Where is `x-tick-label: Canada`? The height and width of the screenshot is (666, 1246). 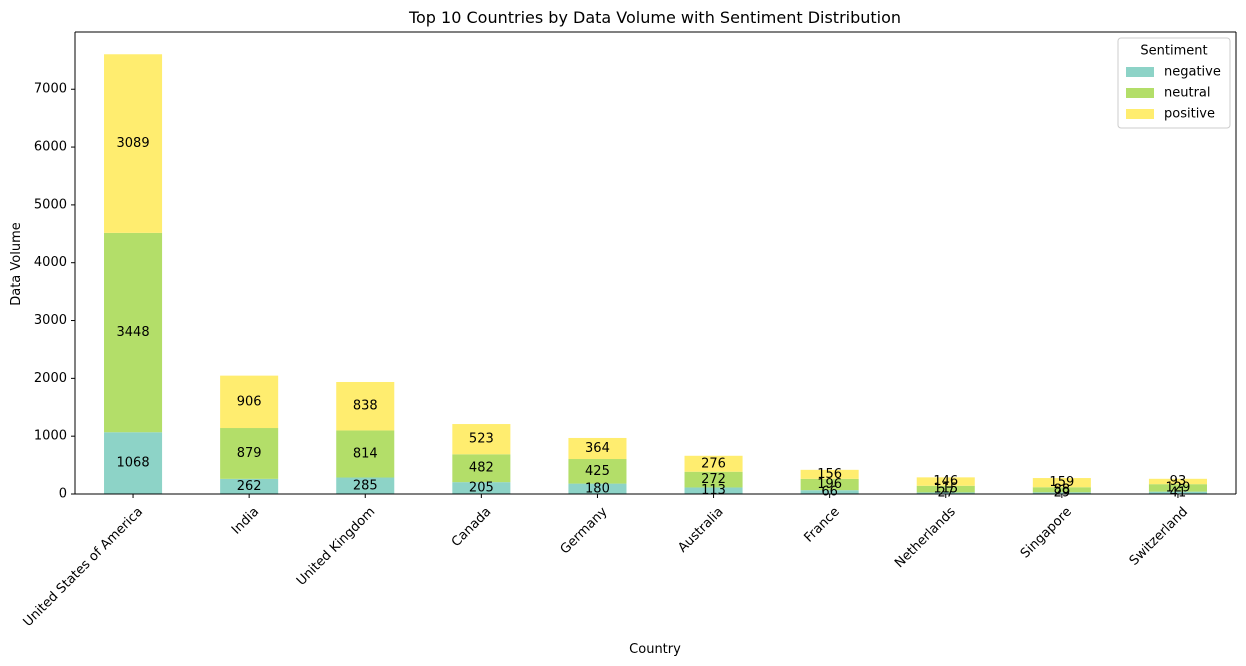
x-tick-label: Canada is located at coordinates (472, 527).